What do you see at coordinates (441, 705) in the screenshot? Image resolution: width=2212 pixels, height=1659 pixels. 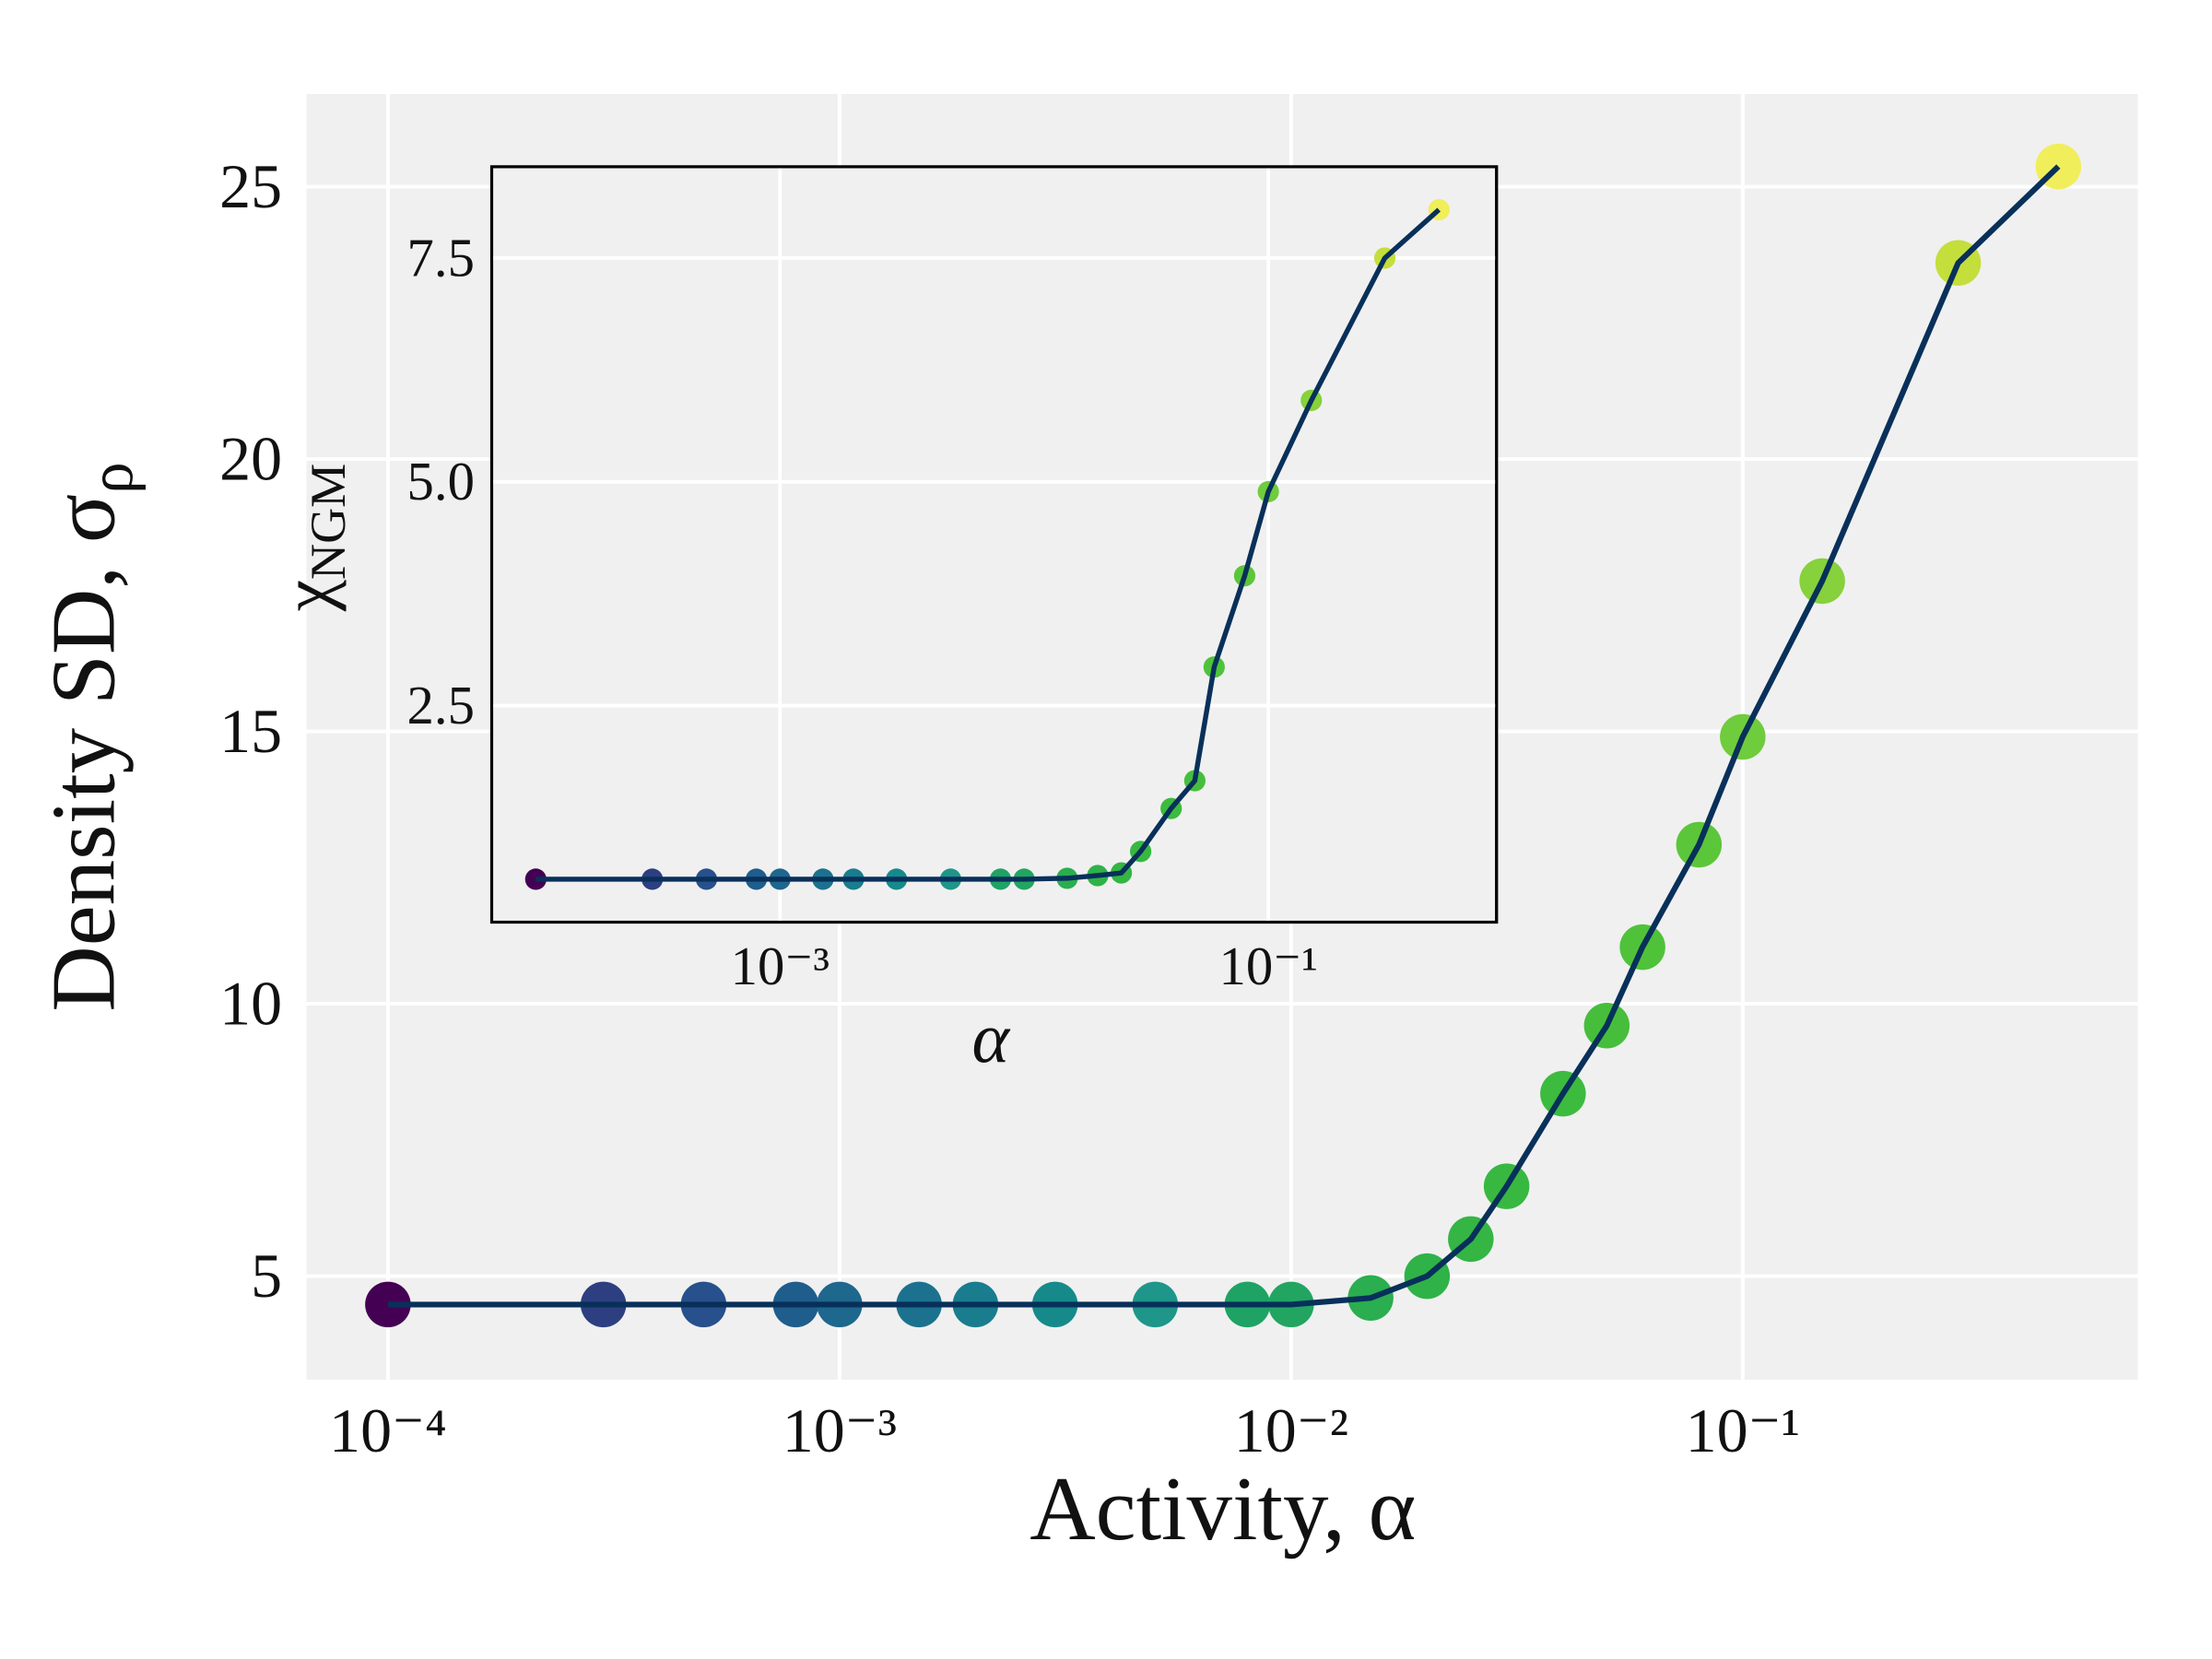 I see `y-tick-label: 2.5` at bounding box center [441, 705].